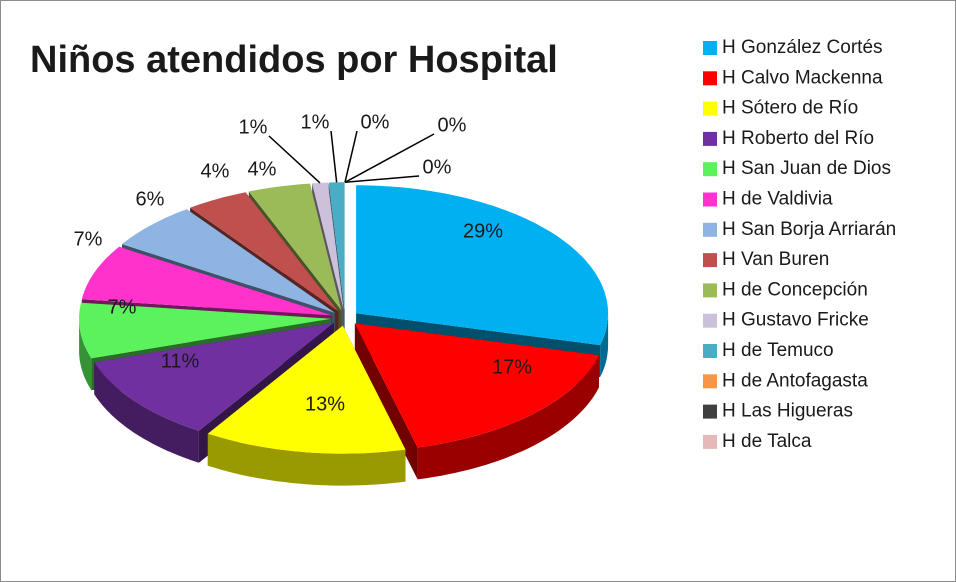 This screenshot has height=582, width=956. Describe the element at coordinates (325, 404) in the screenshot. I see `data-label: 13%` at that location.